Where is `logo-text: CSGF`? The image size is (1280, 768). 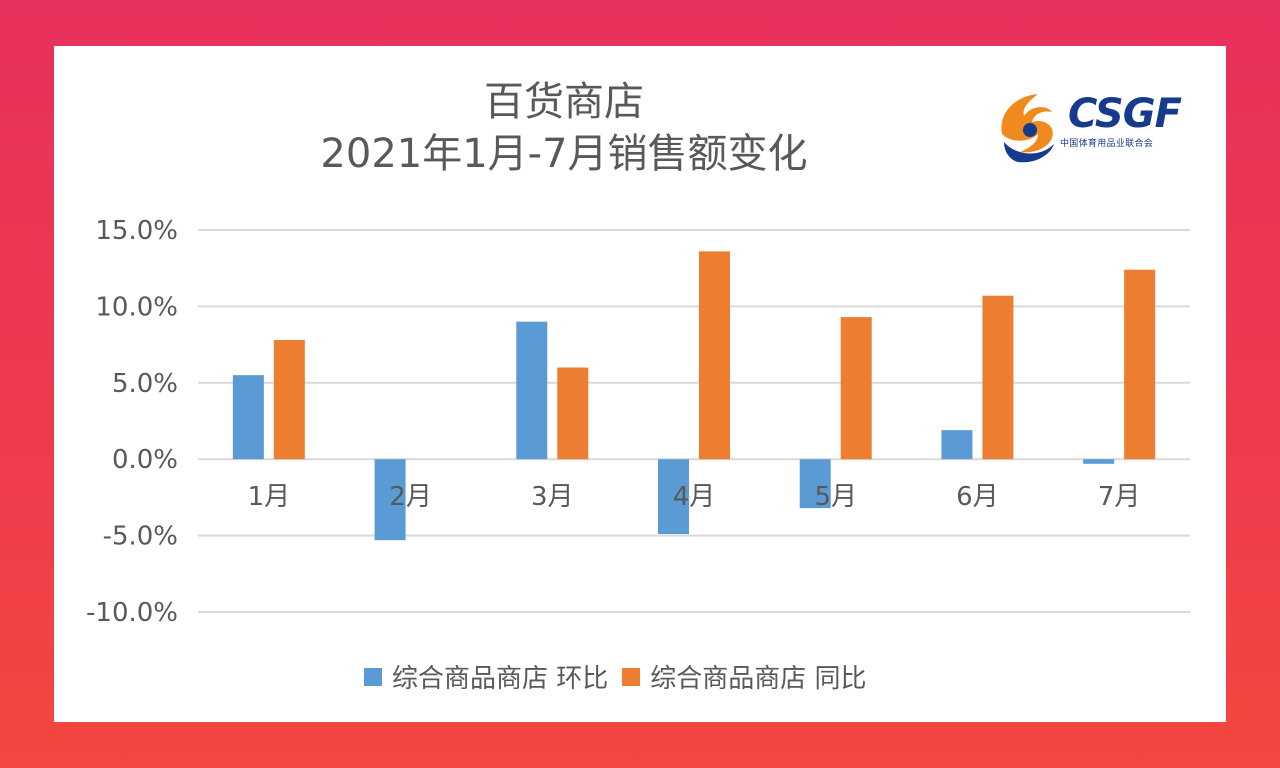
logo-text: CSGF is located at coordinates (1125, 114).